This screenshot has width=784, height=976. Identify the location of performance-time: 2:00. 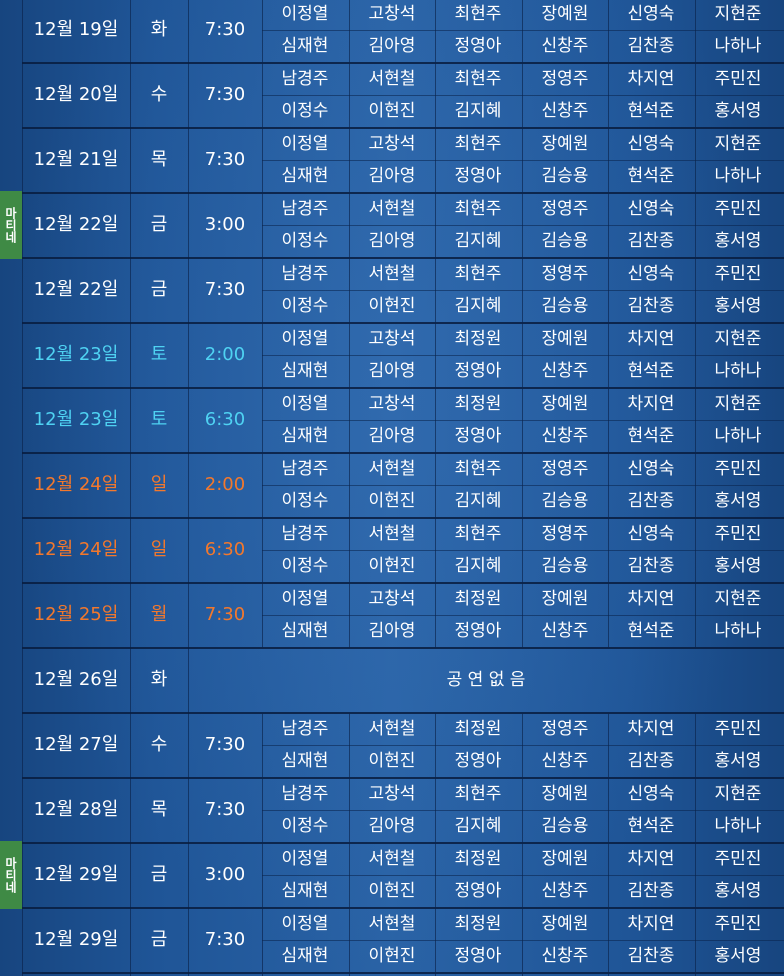
(225, 354).